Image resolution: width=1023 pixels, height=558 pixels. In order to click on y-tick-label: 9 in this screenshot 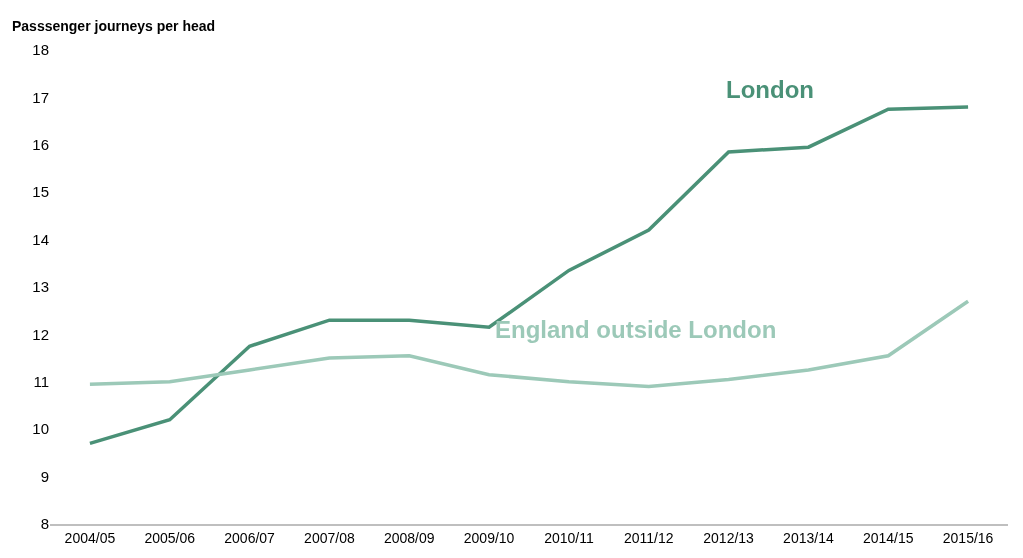, I will do `click(44, 476)`.